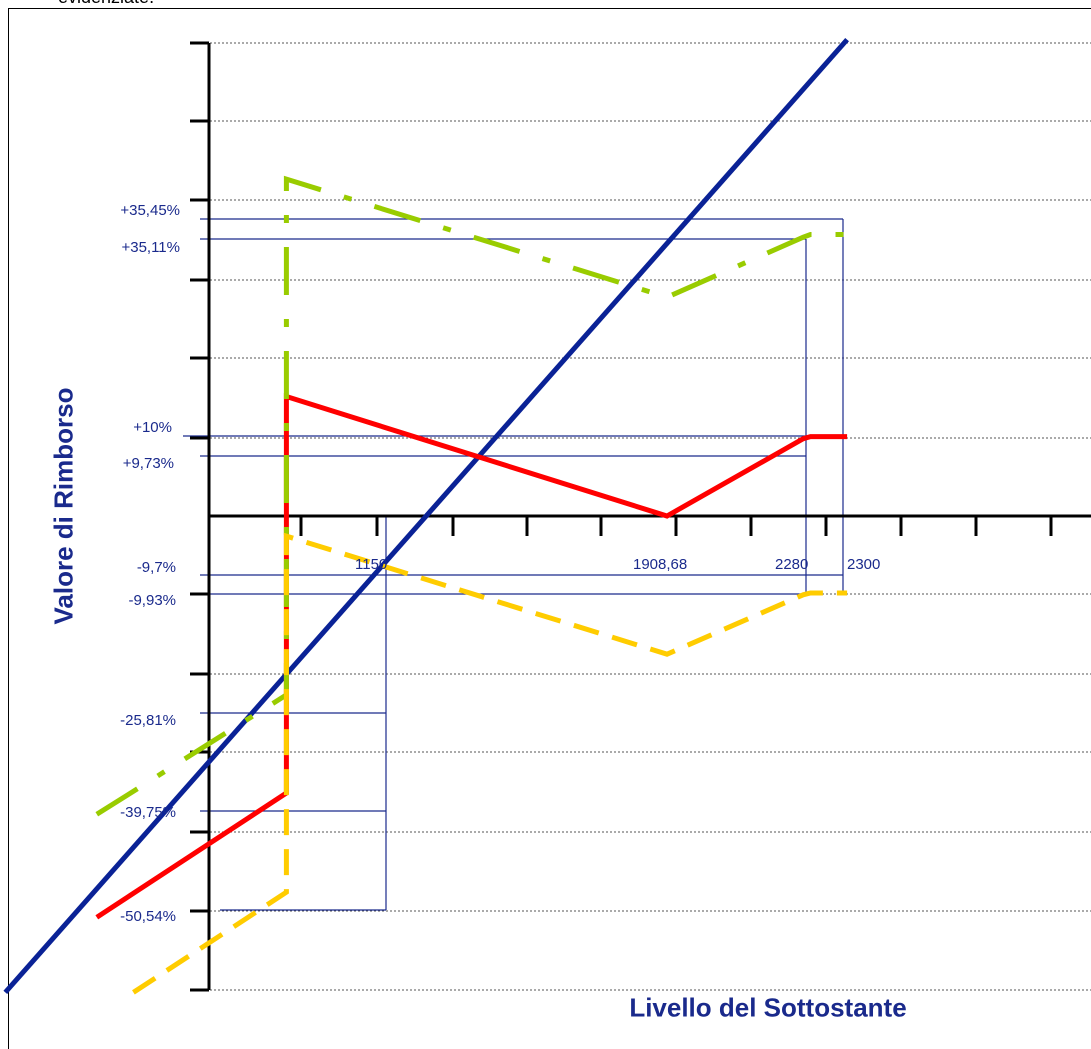  I want to click on y-annot-9-93: -9,93%, so click(152, 600).